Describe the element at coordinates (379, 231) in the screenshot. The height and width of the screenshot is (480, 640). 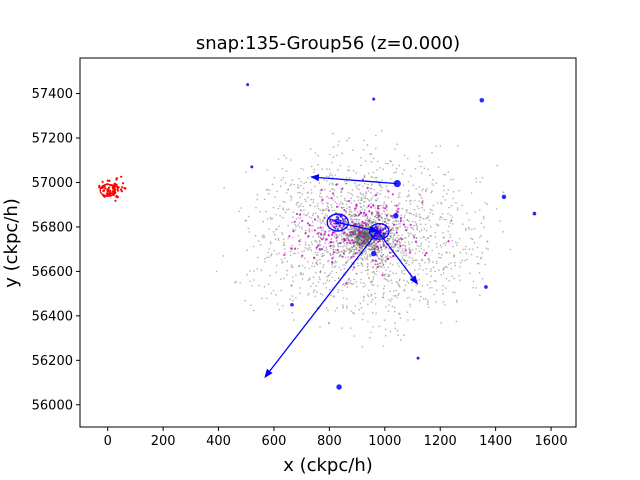
I see `subhalo-circle` at that location.